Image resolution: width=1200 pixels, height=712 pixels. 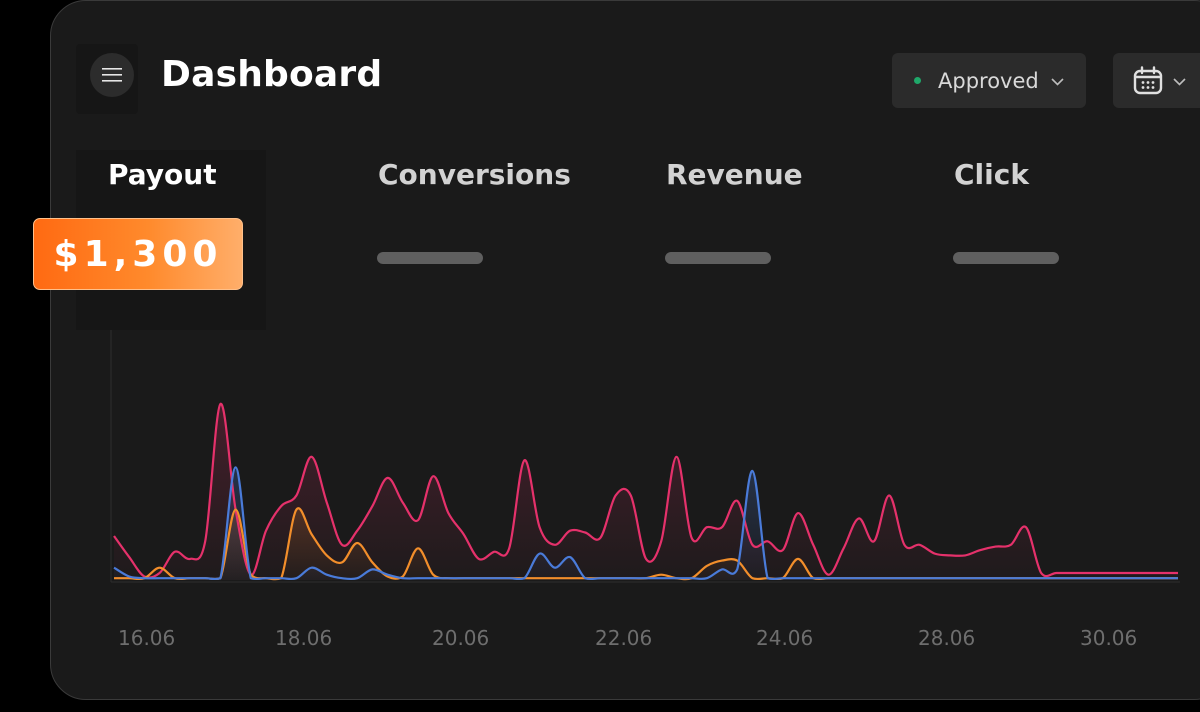 I want to click on date-picker-button, so click(x=1156, y=80).